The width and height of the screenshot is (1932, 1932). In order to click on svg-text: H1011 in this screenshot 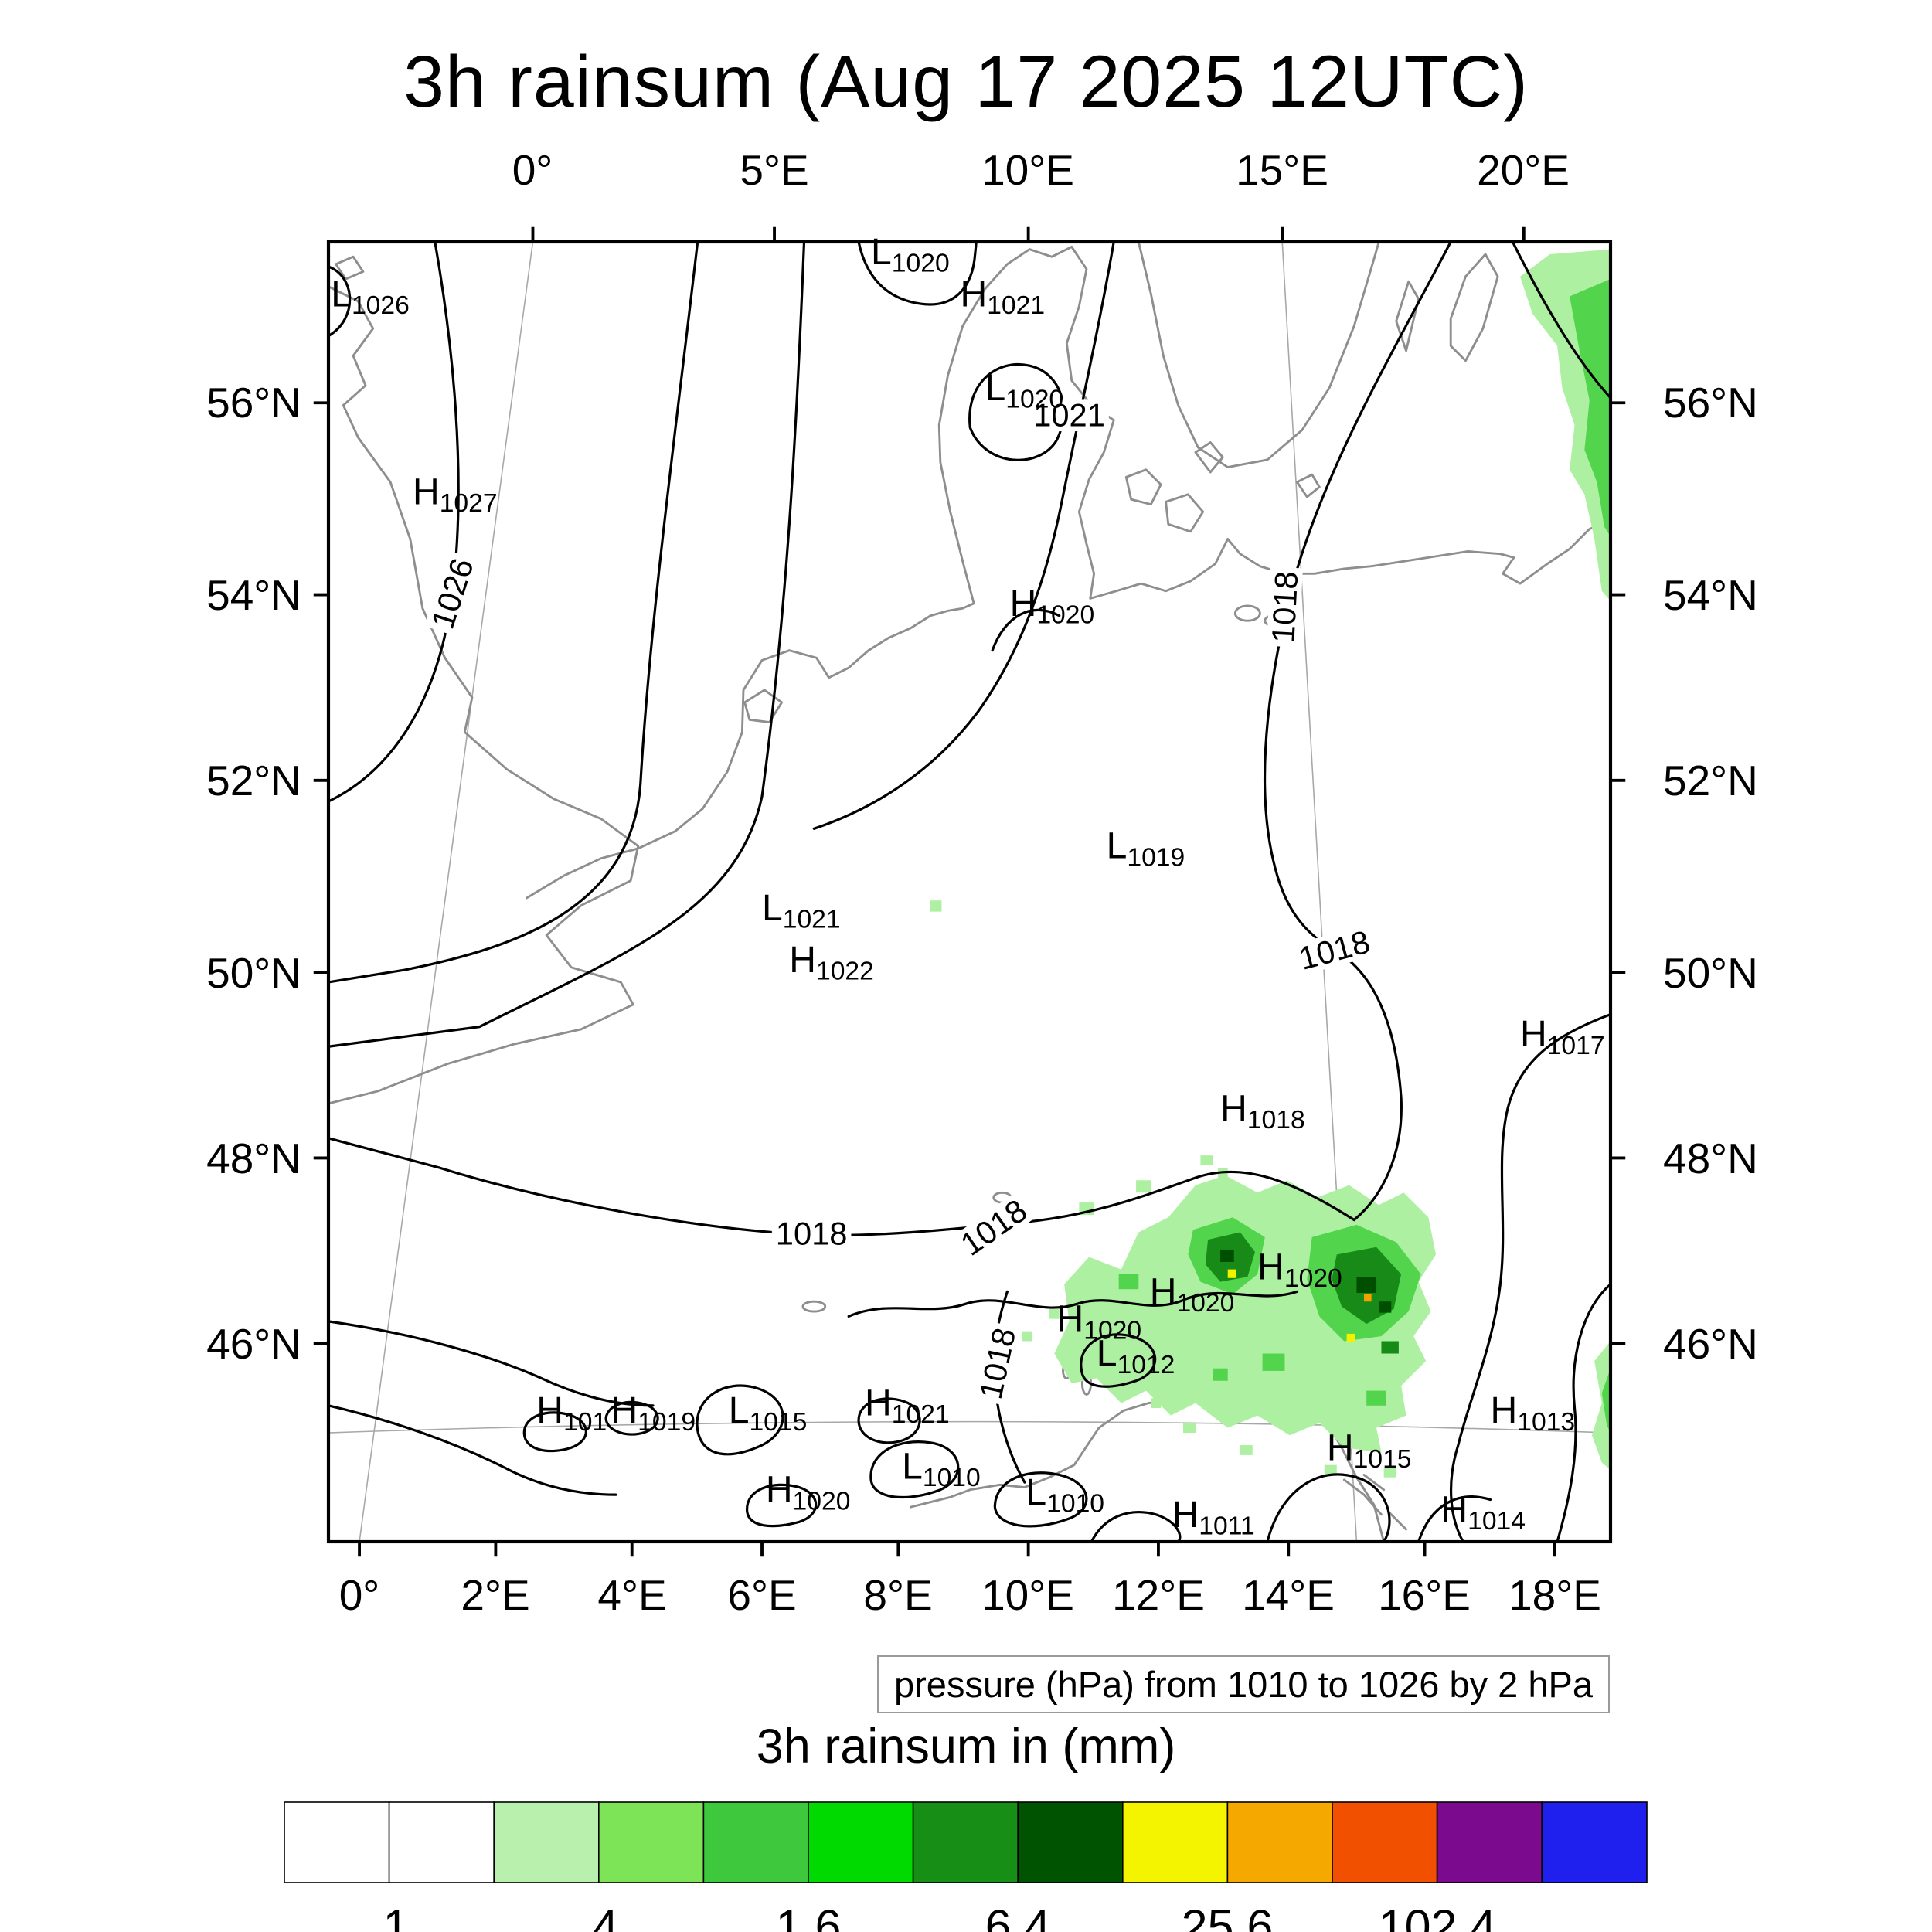, I will do `click(1213, 1518)`.